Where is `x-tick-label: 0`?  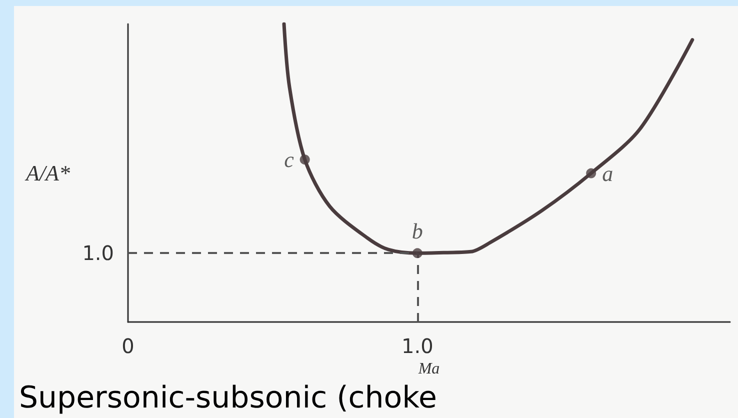 x-tick-label: 0 is located at coordinates (128, 346).